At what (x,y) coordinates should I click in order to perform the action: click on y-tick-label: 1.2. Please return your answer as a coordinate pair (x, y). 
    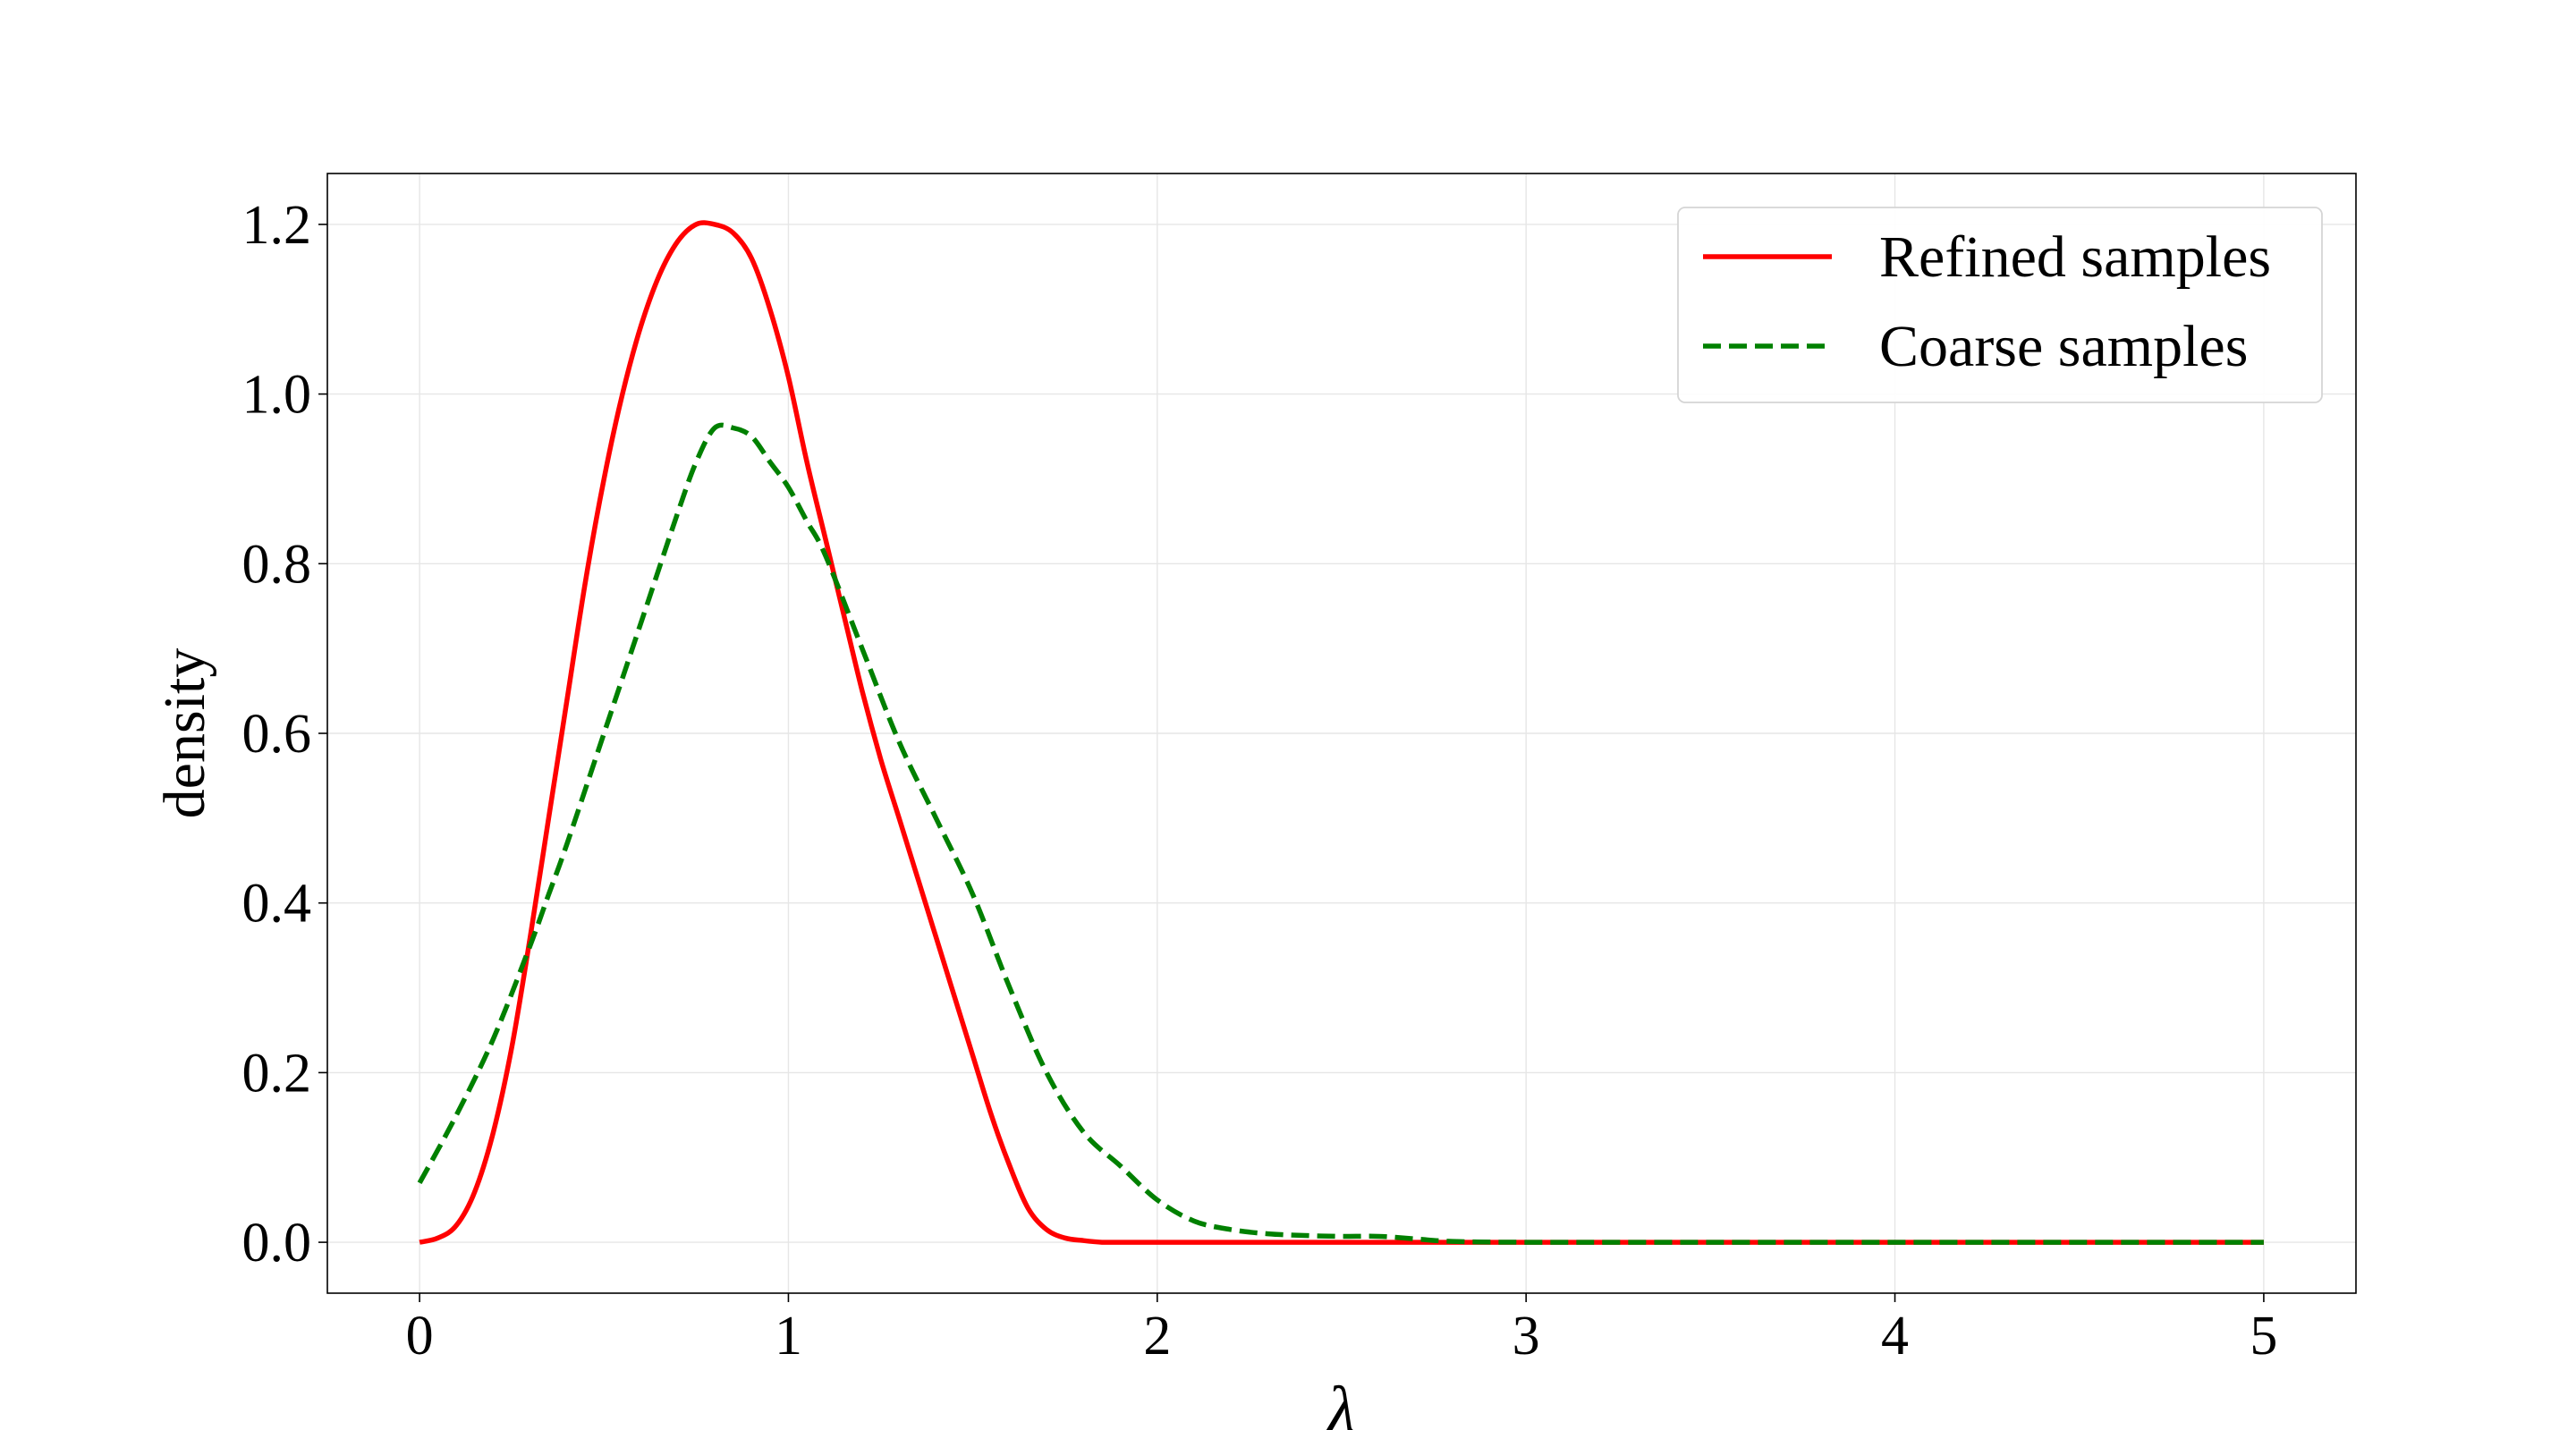
    Looking at the image, I should click on (277, 225).